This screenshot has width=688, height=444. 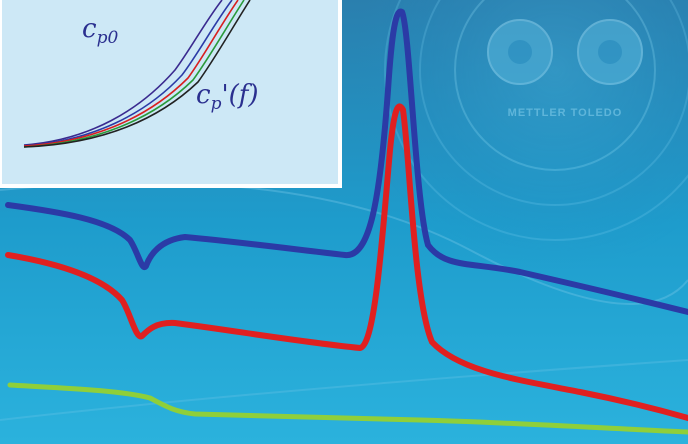 What do you see at coordinates (240, 95) in the screenshot?
I see `label-cpf-tail: '(f)` at bounding box center [240, 95].